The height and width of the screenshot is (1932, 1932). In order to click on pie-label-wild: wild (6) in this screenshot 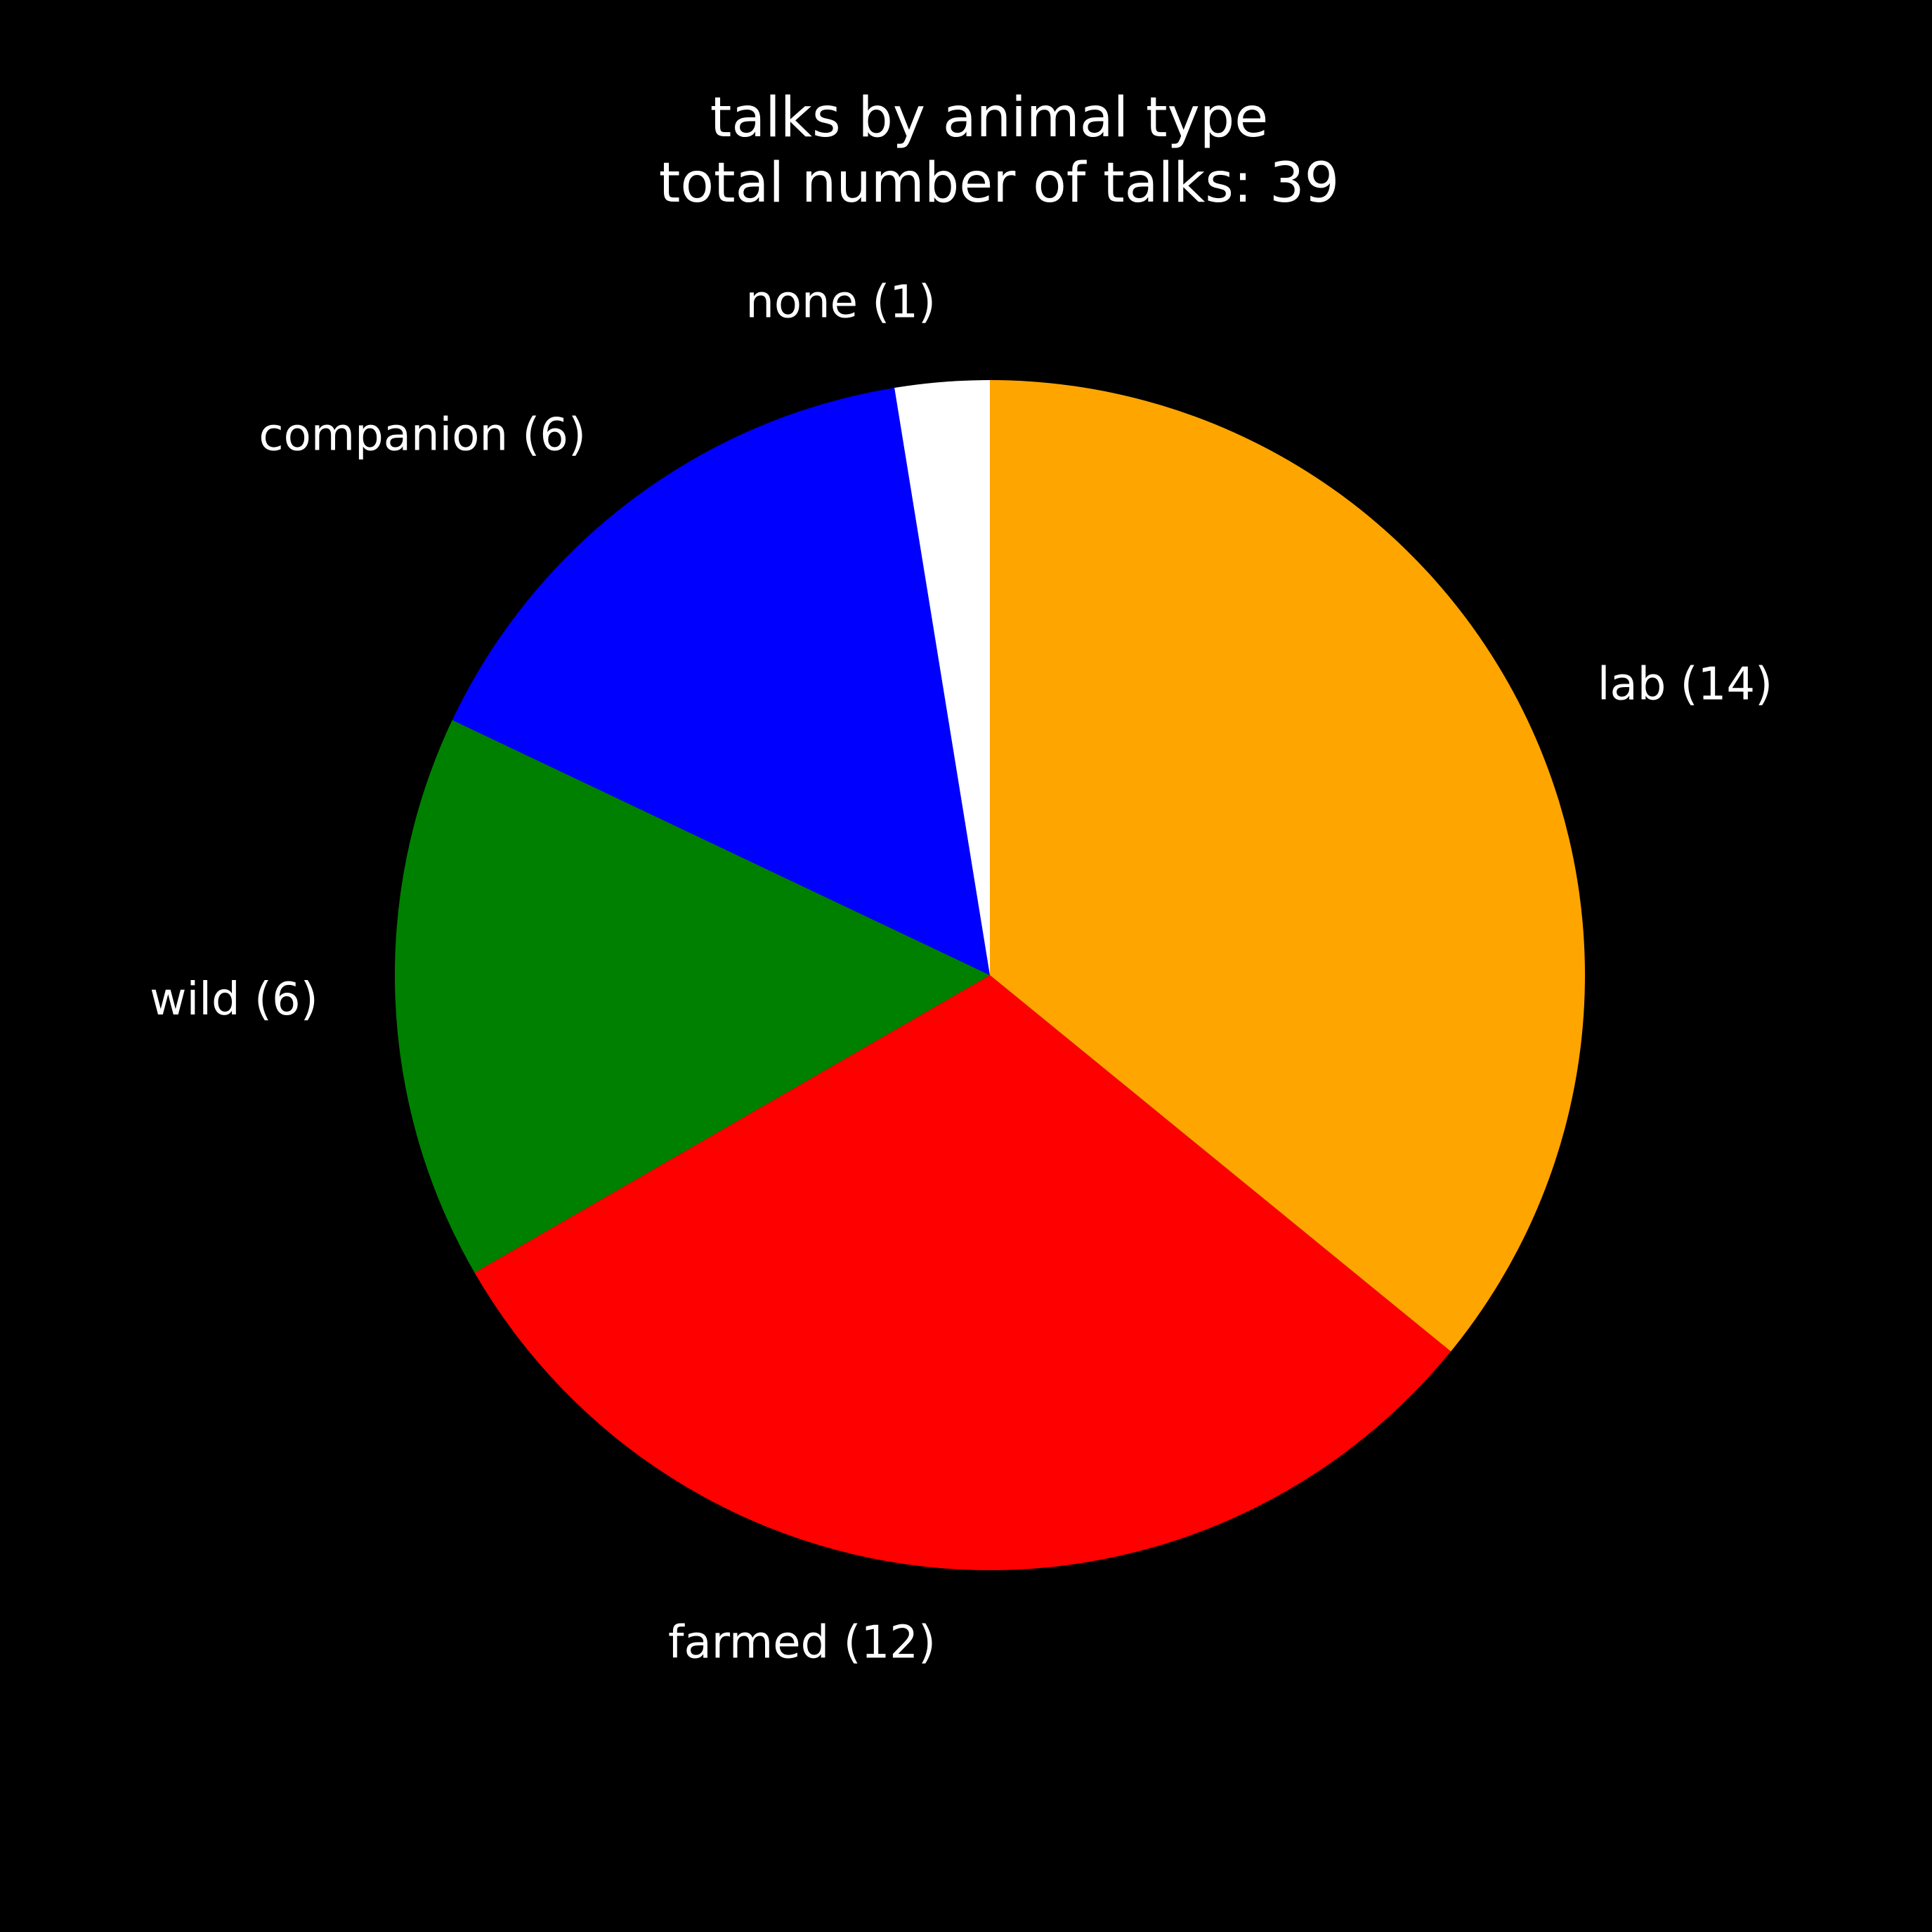, I will do `click(234, 1000)`.